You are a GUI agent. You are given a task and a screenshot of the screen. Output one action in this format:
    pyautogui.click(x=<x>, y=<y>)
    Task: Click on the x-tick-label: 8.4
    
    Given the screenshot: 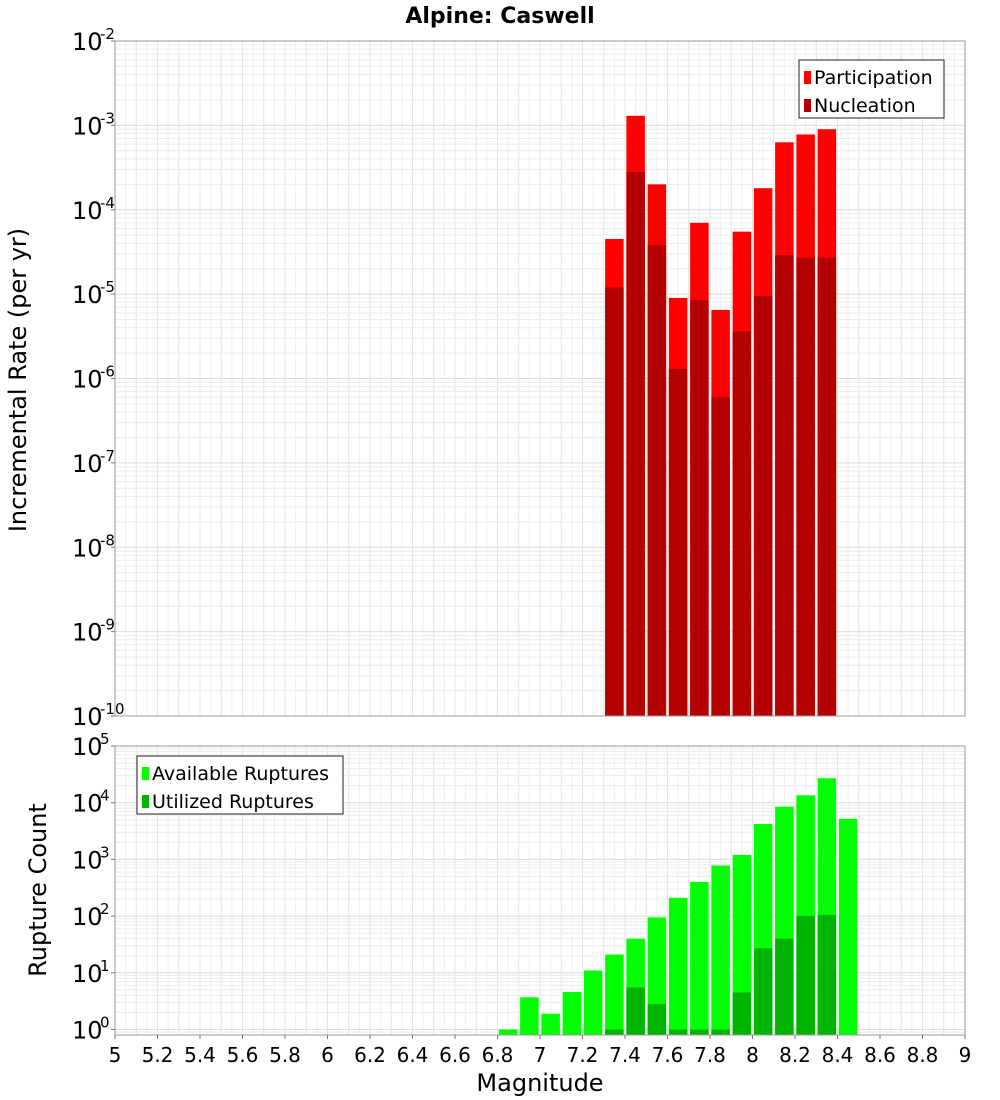 What is the action you would take?
    pyautogui.click(x=838, y=1055)
    